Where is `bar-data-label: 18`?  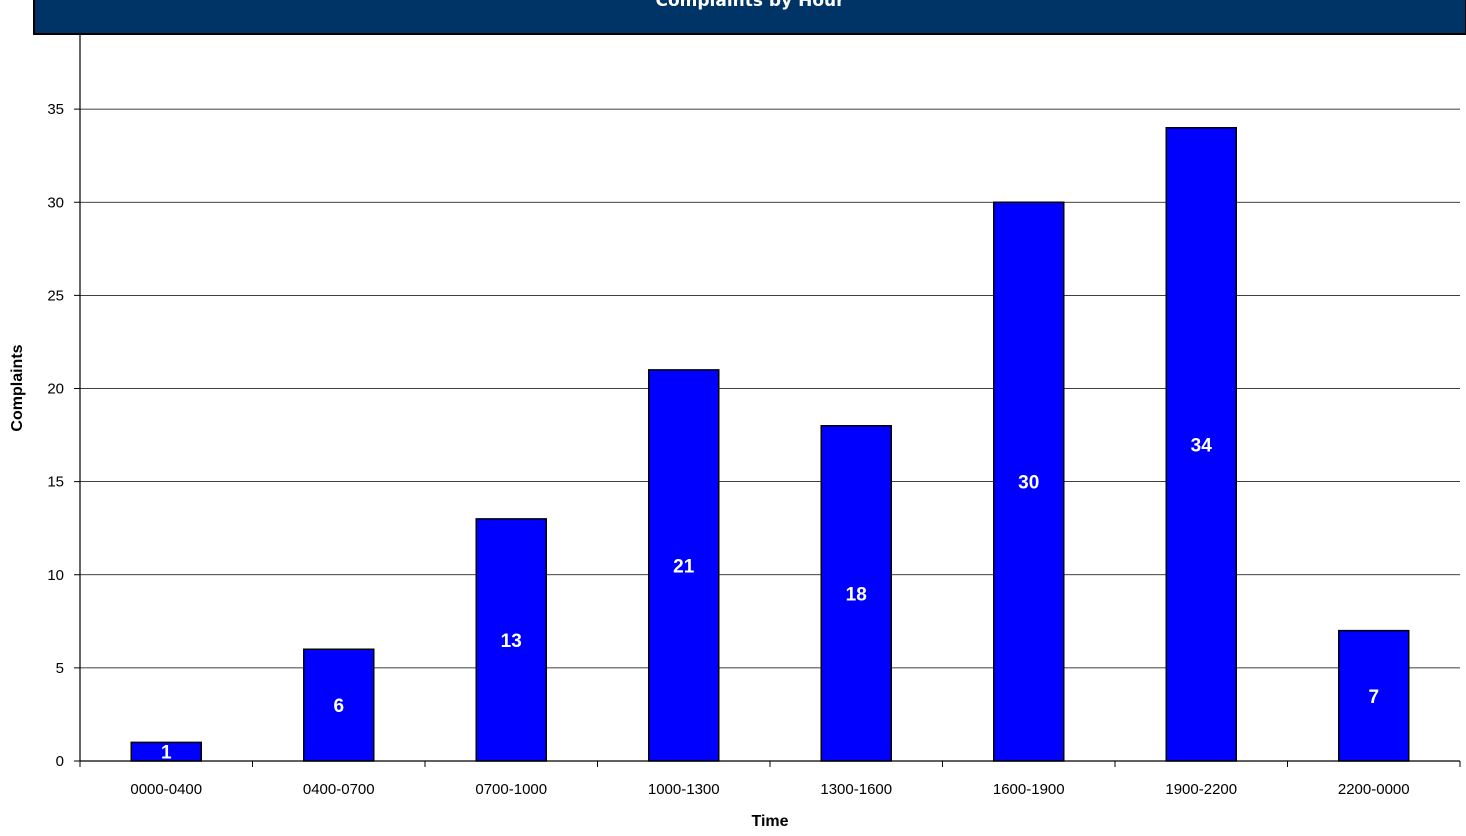 bar-data-label: 18 is located at coordinates (856, 594).